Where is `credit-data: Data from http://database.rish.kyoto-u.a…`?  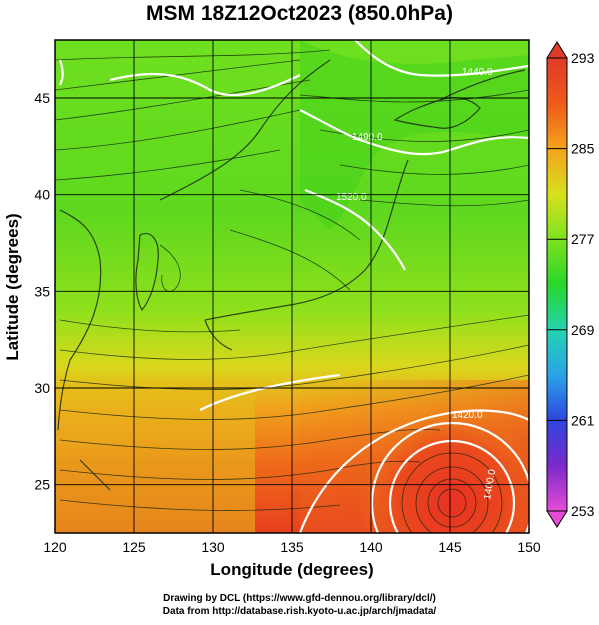
credit-data: Data from http://database.rish.kyoto-u.a… is located at coordinates (299, 611).